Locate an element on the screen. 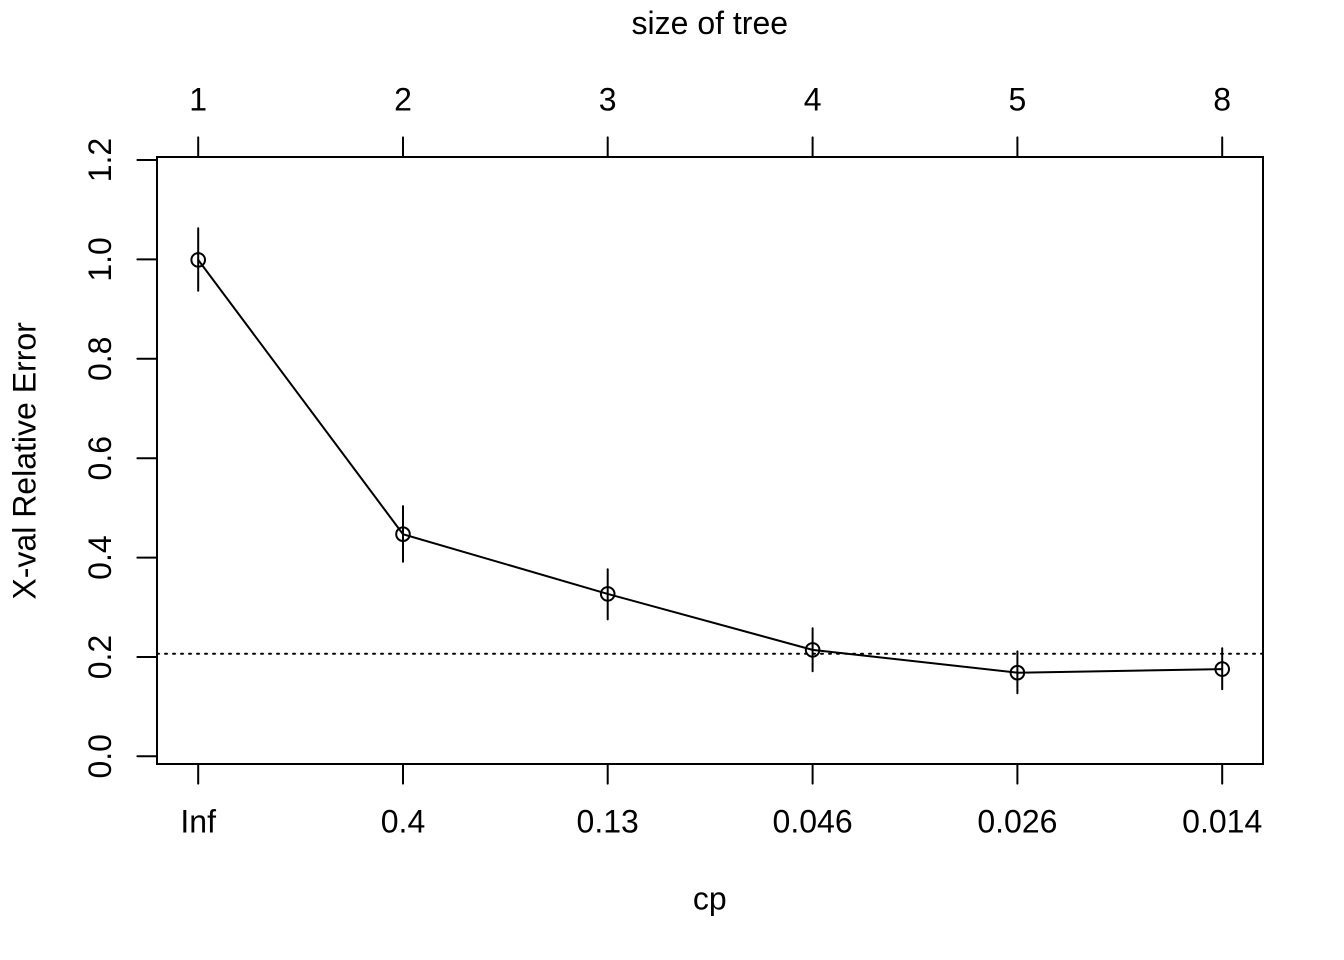  svg-text: 0.026 is located at coordinates (1017, 821).